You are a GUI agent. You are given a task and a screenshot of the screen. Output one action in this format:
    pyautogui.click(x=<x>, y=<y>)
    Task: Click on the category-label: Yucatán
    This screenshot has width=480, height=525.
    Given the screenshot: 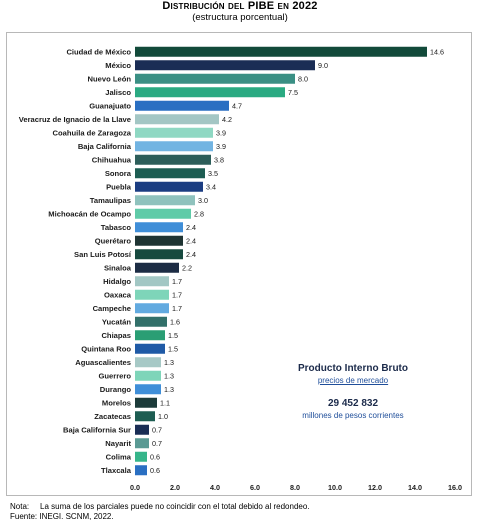 What is the action you would take?
    pyautogui.click(x=116, y=322)
    